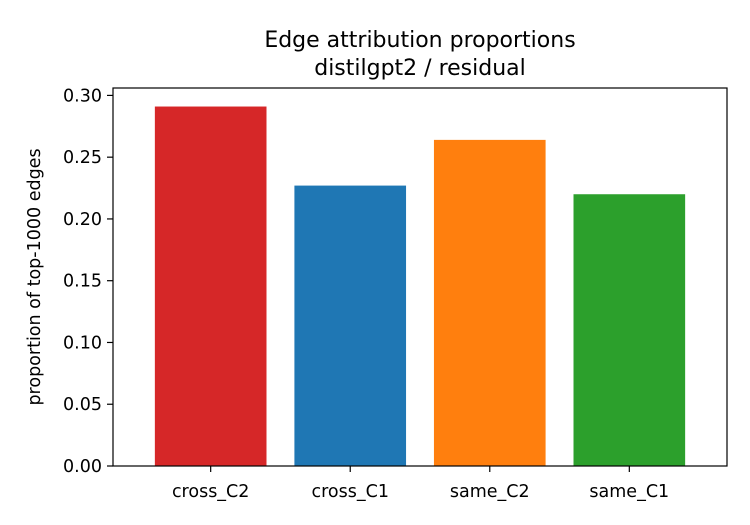  Describe the element at coordinates (82, 158) in the screenshot. I see `y-tick-label: 0.25` at that location.